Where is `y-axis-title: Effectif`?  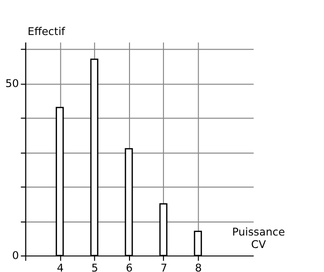 y-axis-title: Effectif is located at coordinates (47, 31).